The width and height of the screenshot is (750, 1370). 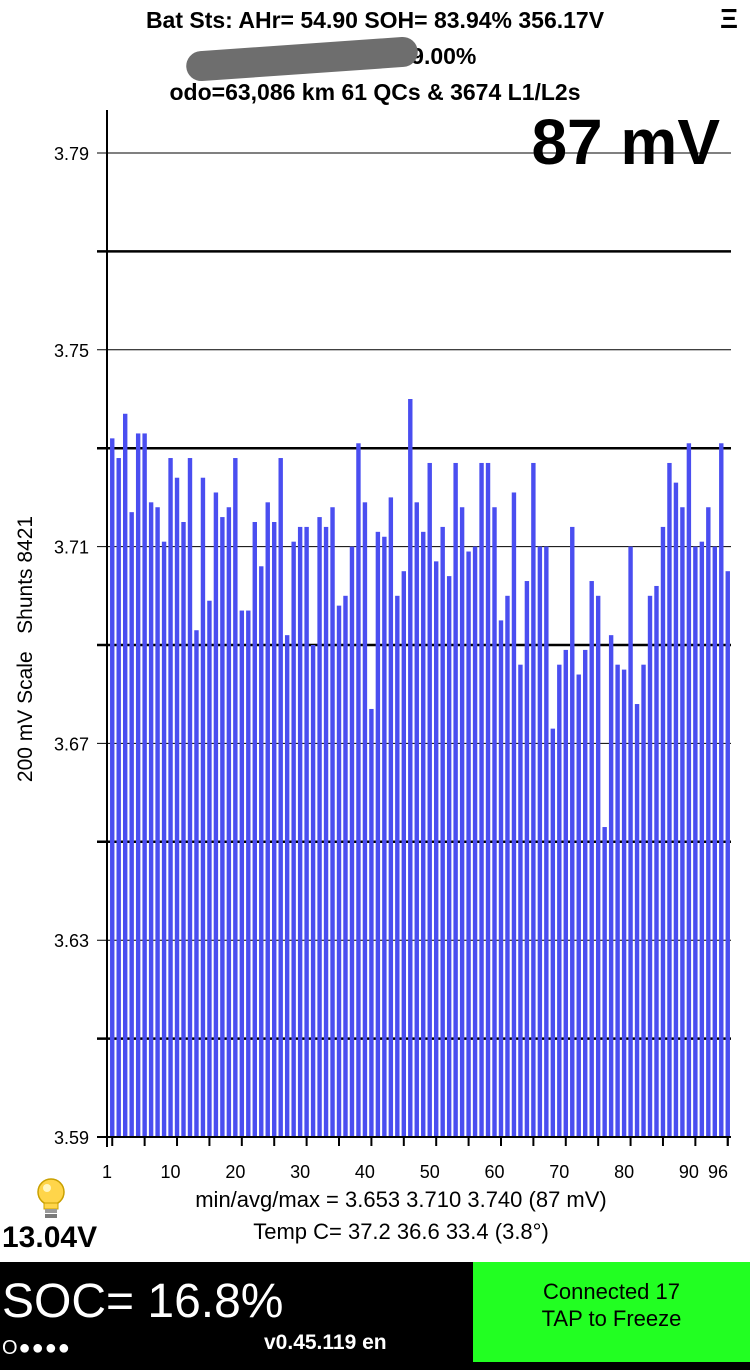 I want to click on x-tick-label: 50, so click(x=430, y=1172).